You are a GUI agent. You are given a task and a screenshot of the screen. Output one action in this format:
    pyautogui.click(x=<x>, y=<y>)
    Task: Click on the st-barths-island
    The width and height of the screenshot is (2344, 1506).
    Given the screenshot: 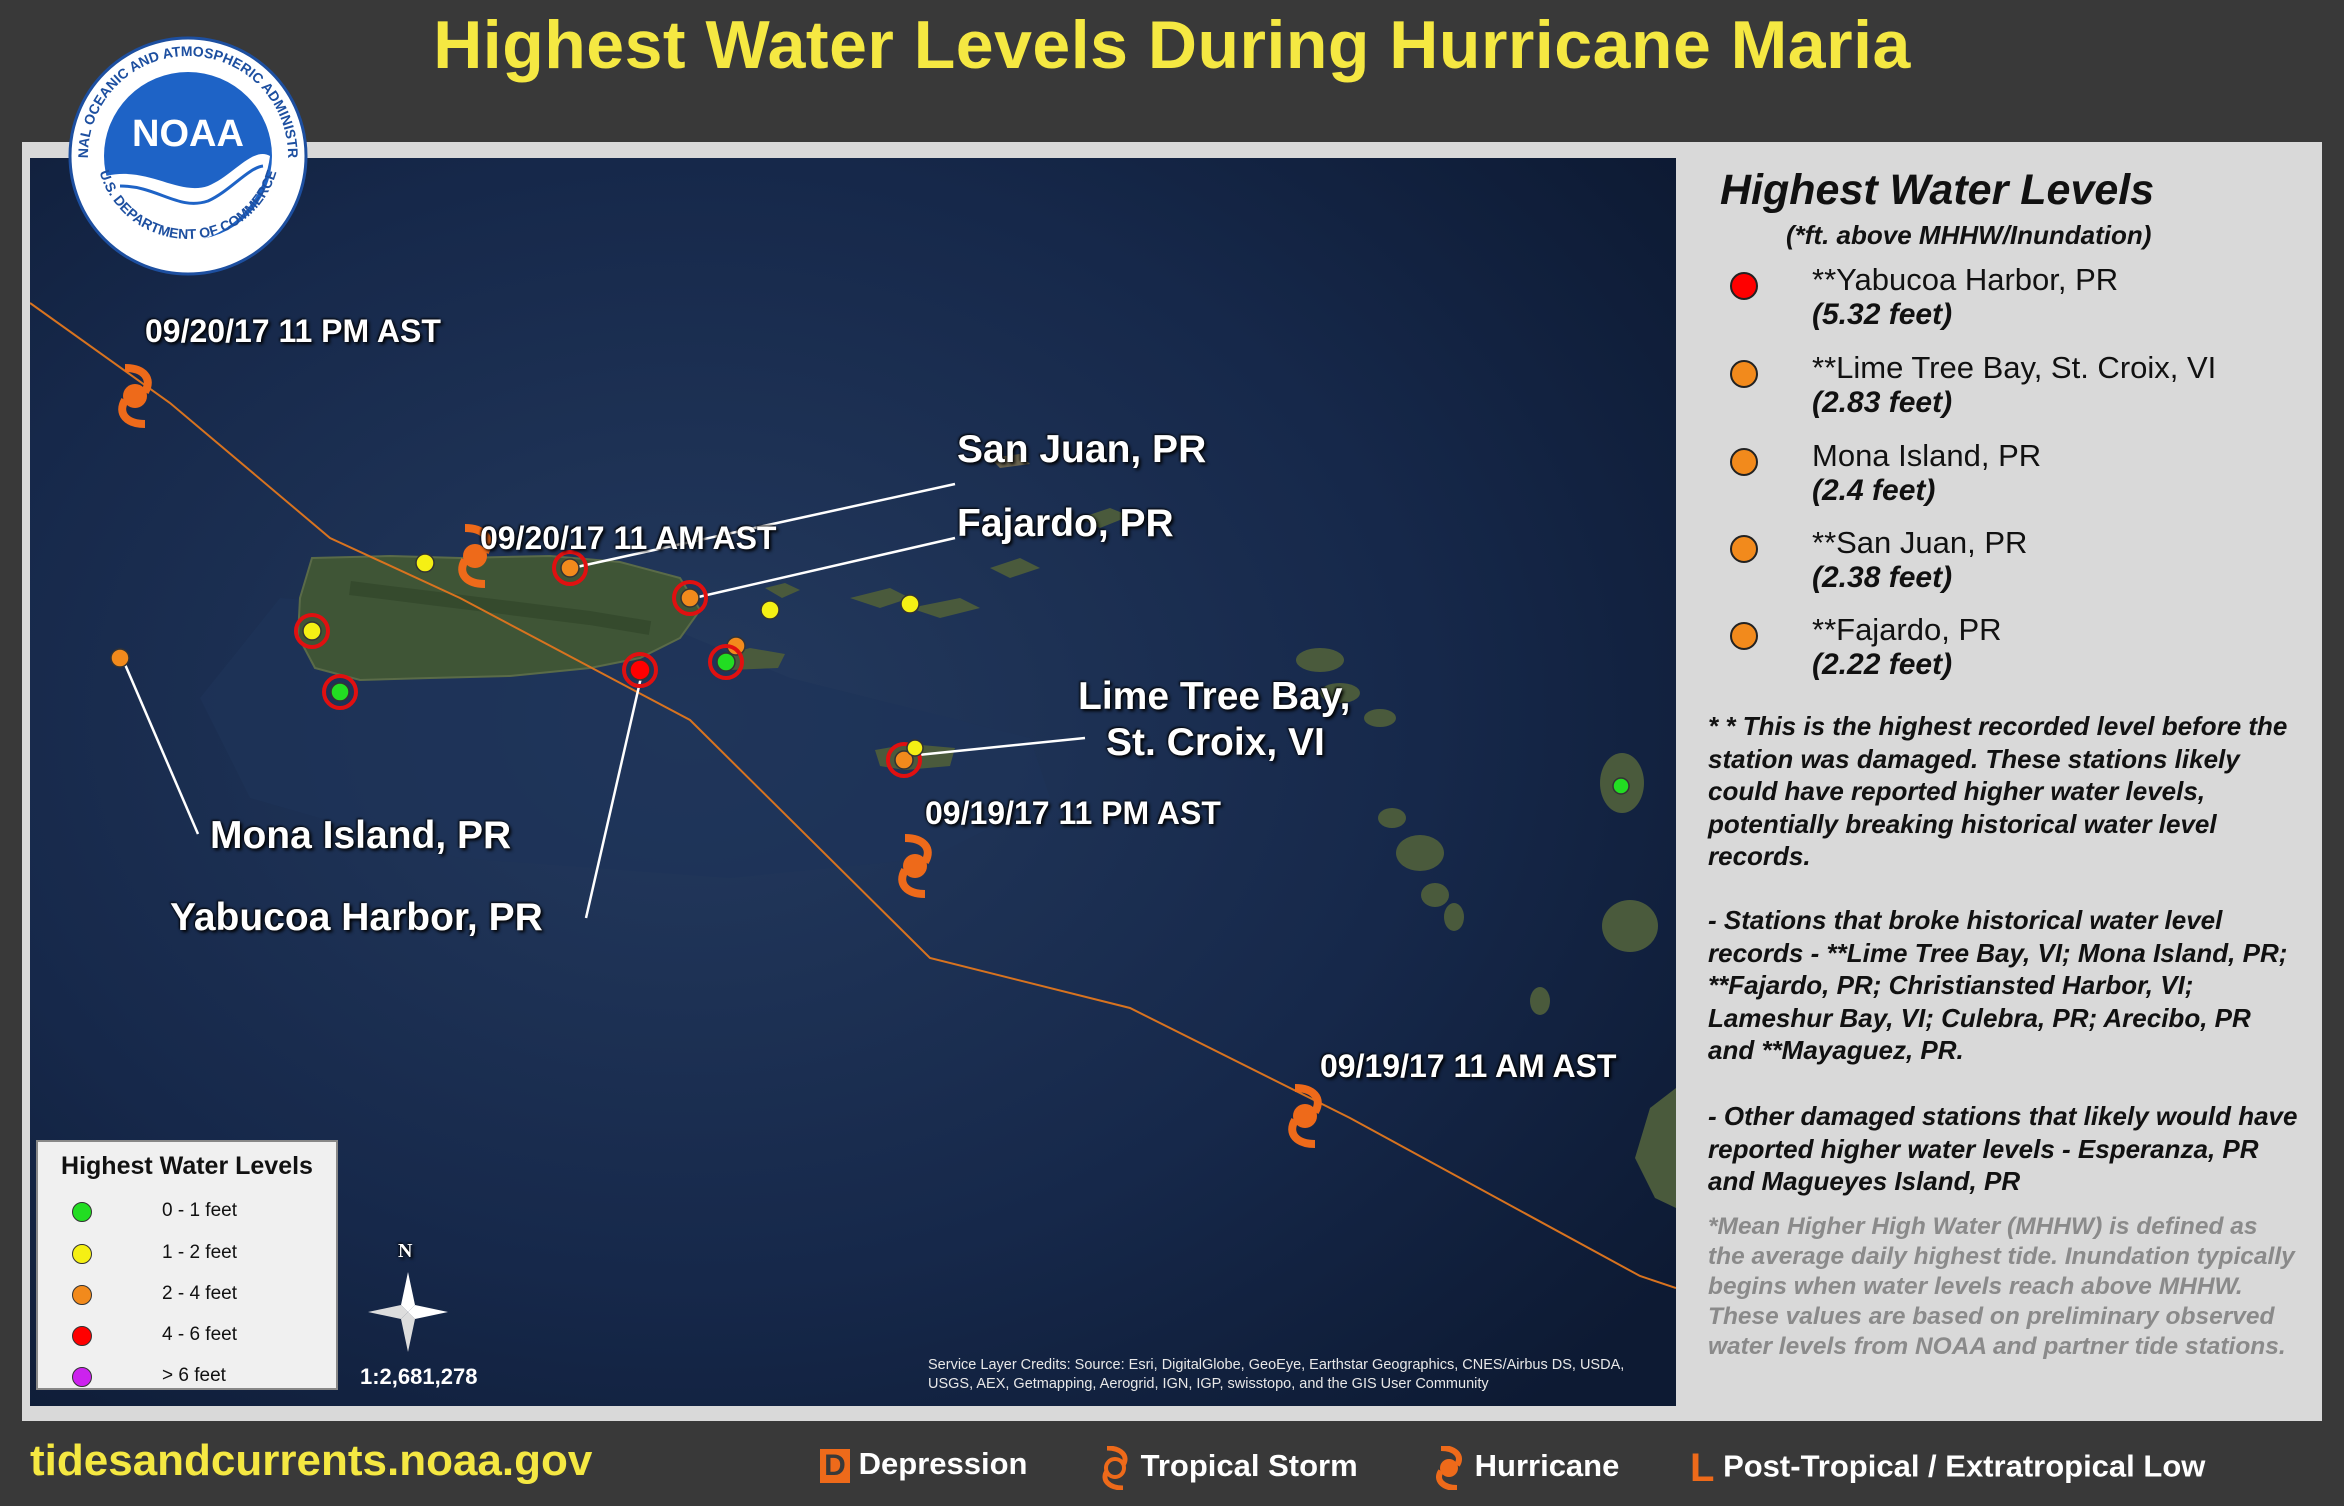 What is the action you would take?
    pyautogui.click(x=1380, y=718)
    